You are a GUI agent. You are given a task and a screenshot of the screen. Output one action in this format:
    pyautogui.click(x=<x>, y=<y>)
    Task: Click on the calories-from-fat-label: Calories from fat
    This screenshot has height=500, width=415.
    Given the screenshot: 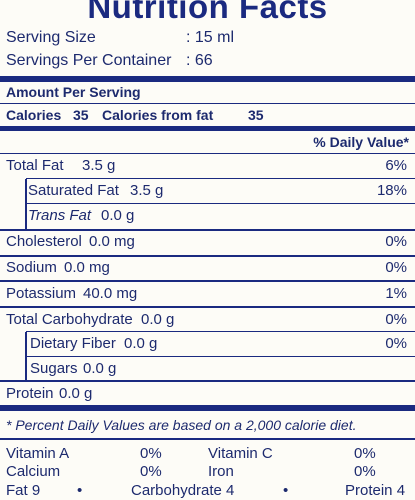 What is the action you would take?
    pyautogui.click(x=158, y=115)
    